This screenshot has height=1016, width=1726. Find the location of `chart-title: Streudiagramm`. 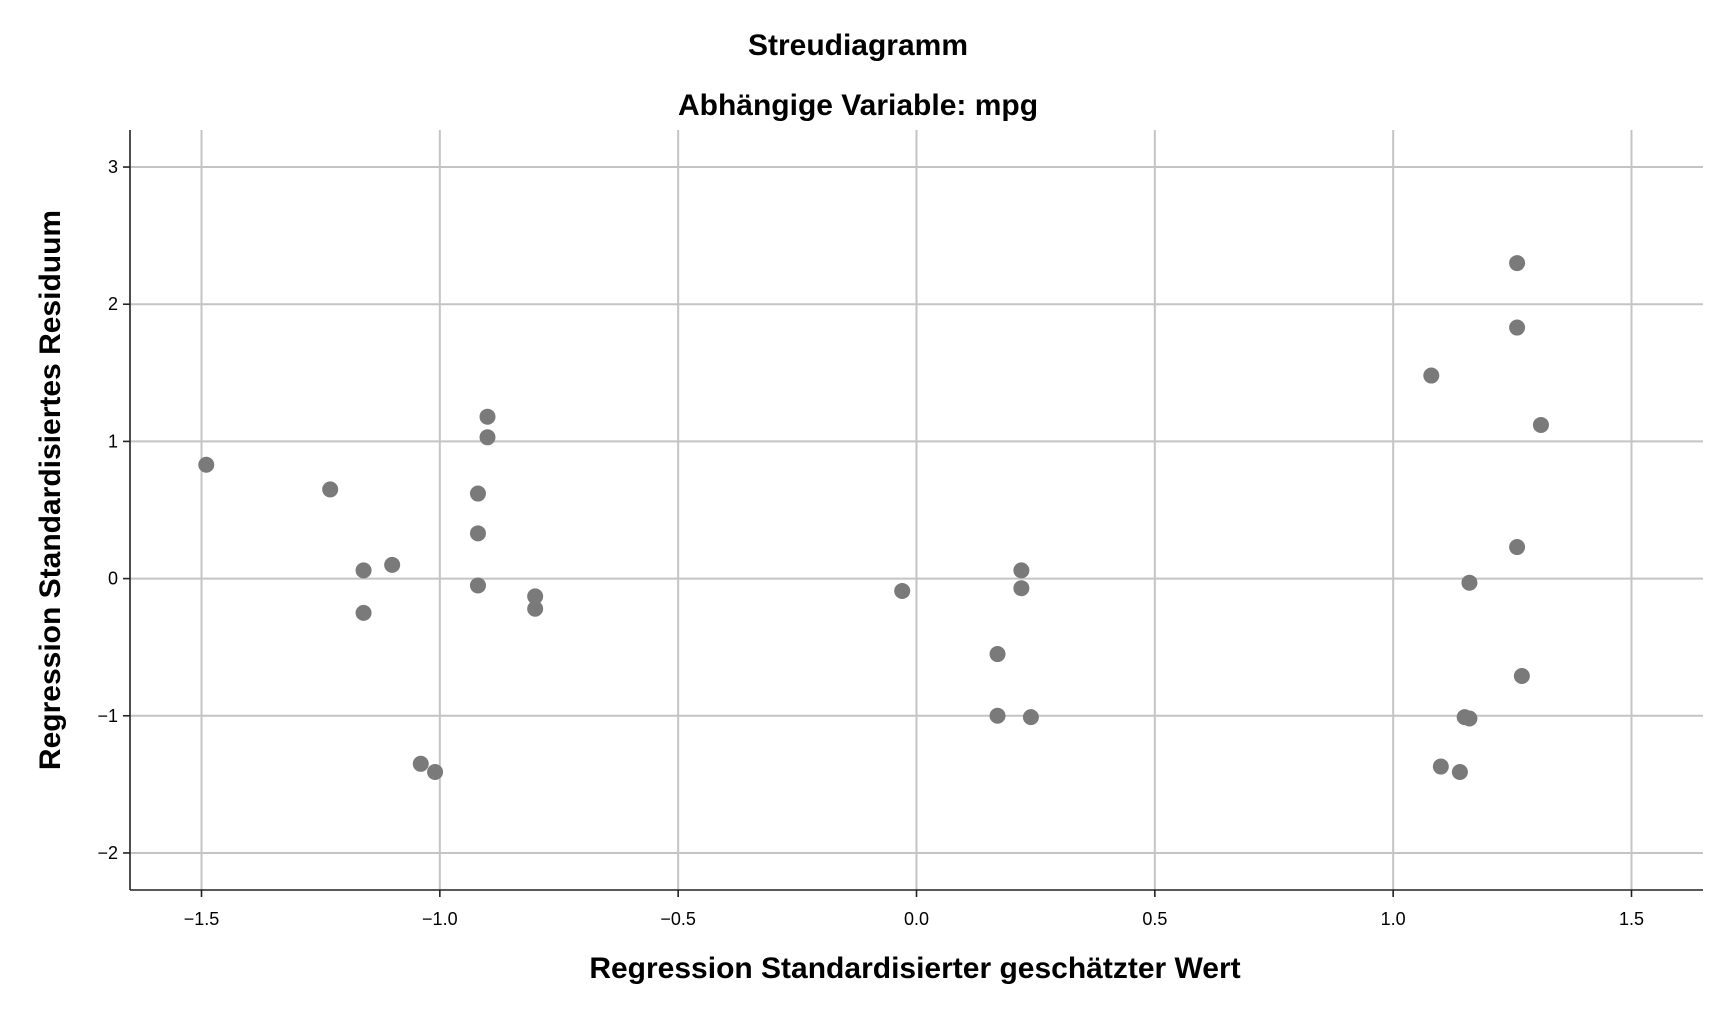

chart-title: Streudiagramm is located at coordinates (858, 45).